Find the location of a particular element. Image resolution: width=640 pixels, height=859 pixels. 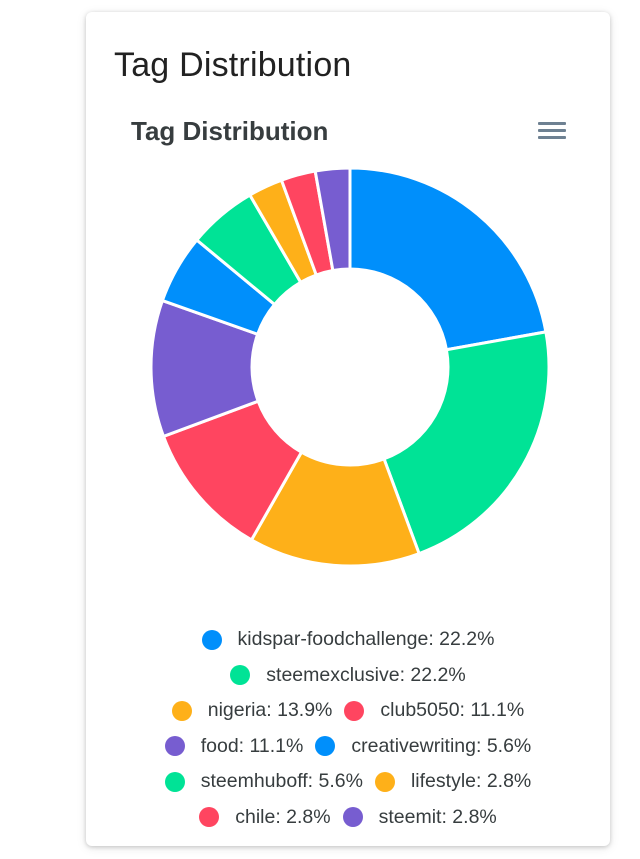

legend-item-club5050: club5050: 11.1% is located at coordinates (434, 710).